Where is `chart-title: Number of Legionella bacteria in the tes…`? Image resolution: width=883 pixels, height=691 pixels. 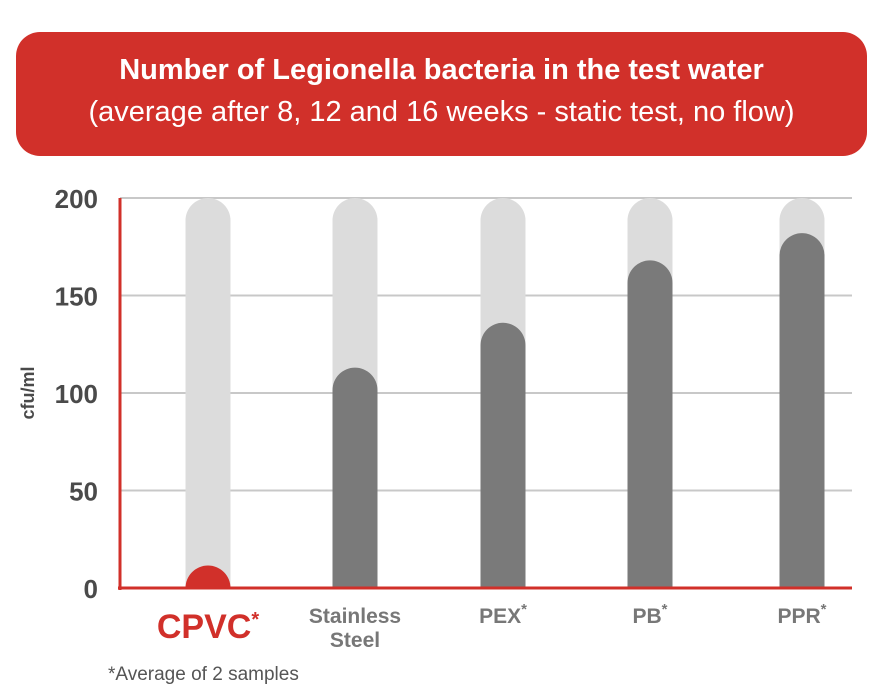 chart-title: Number of Legionella bacteria in the tes… is located at coordinates (441, 70).